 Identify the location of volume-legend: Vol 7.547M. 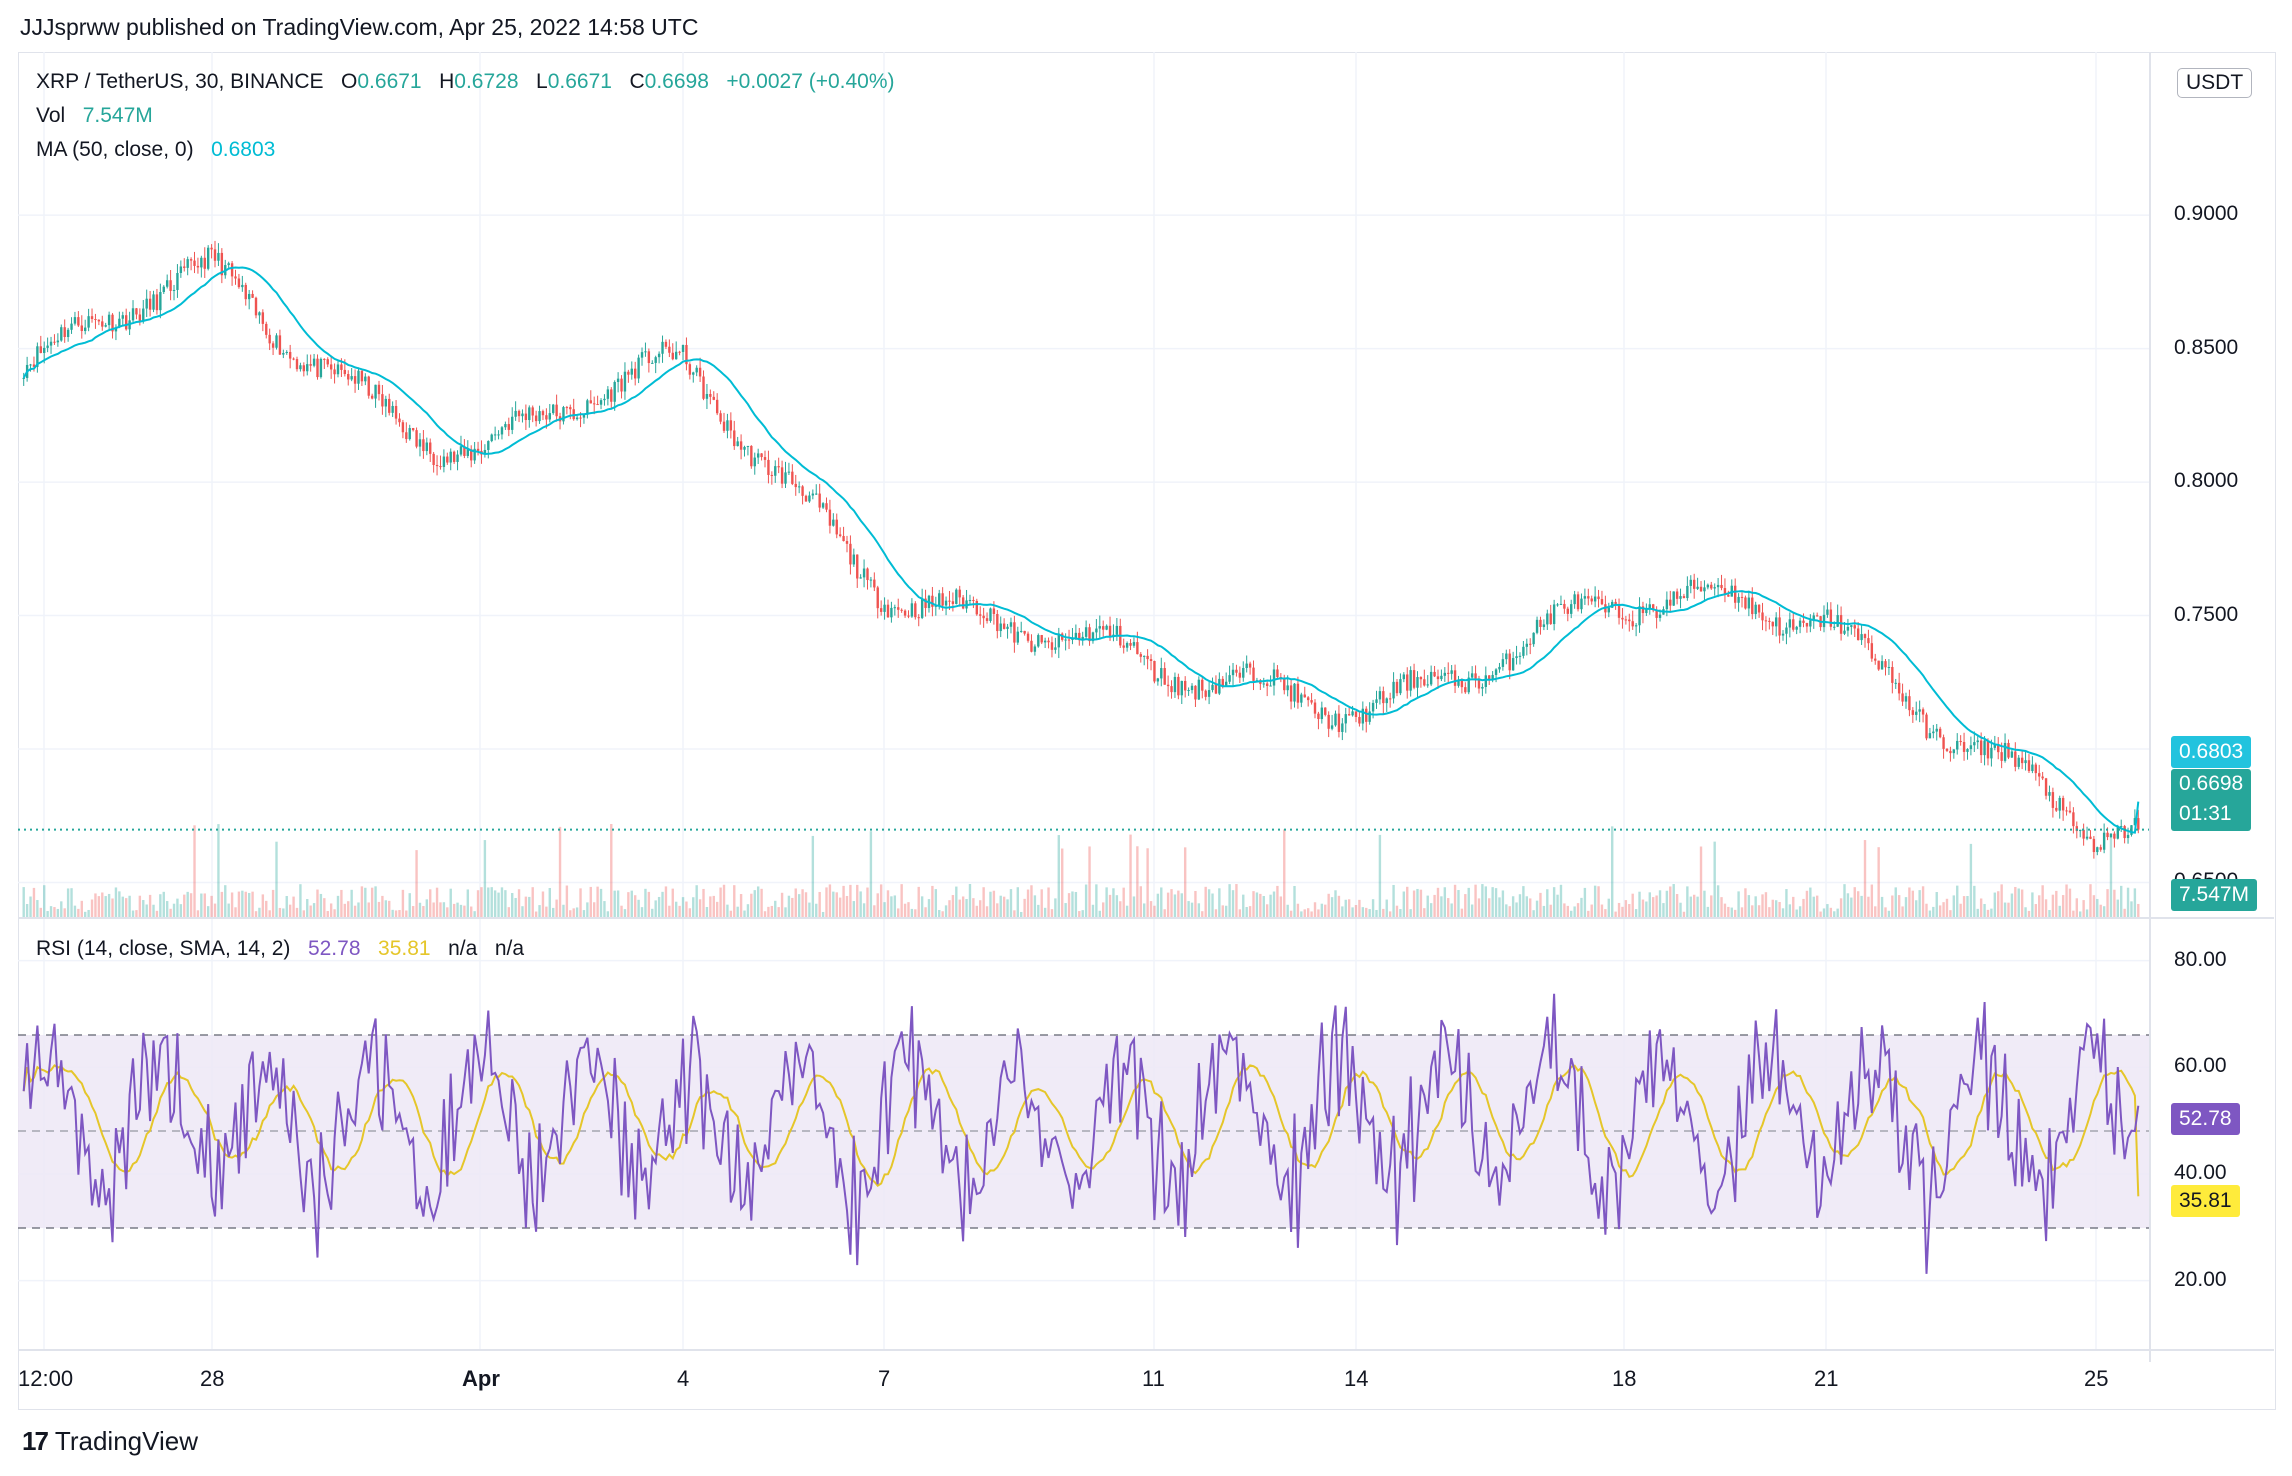
(94, 116).